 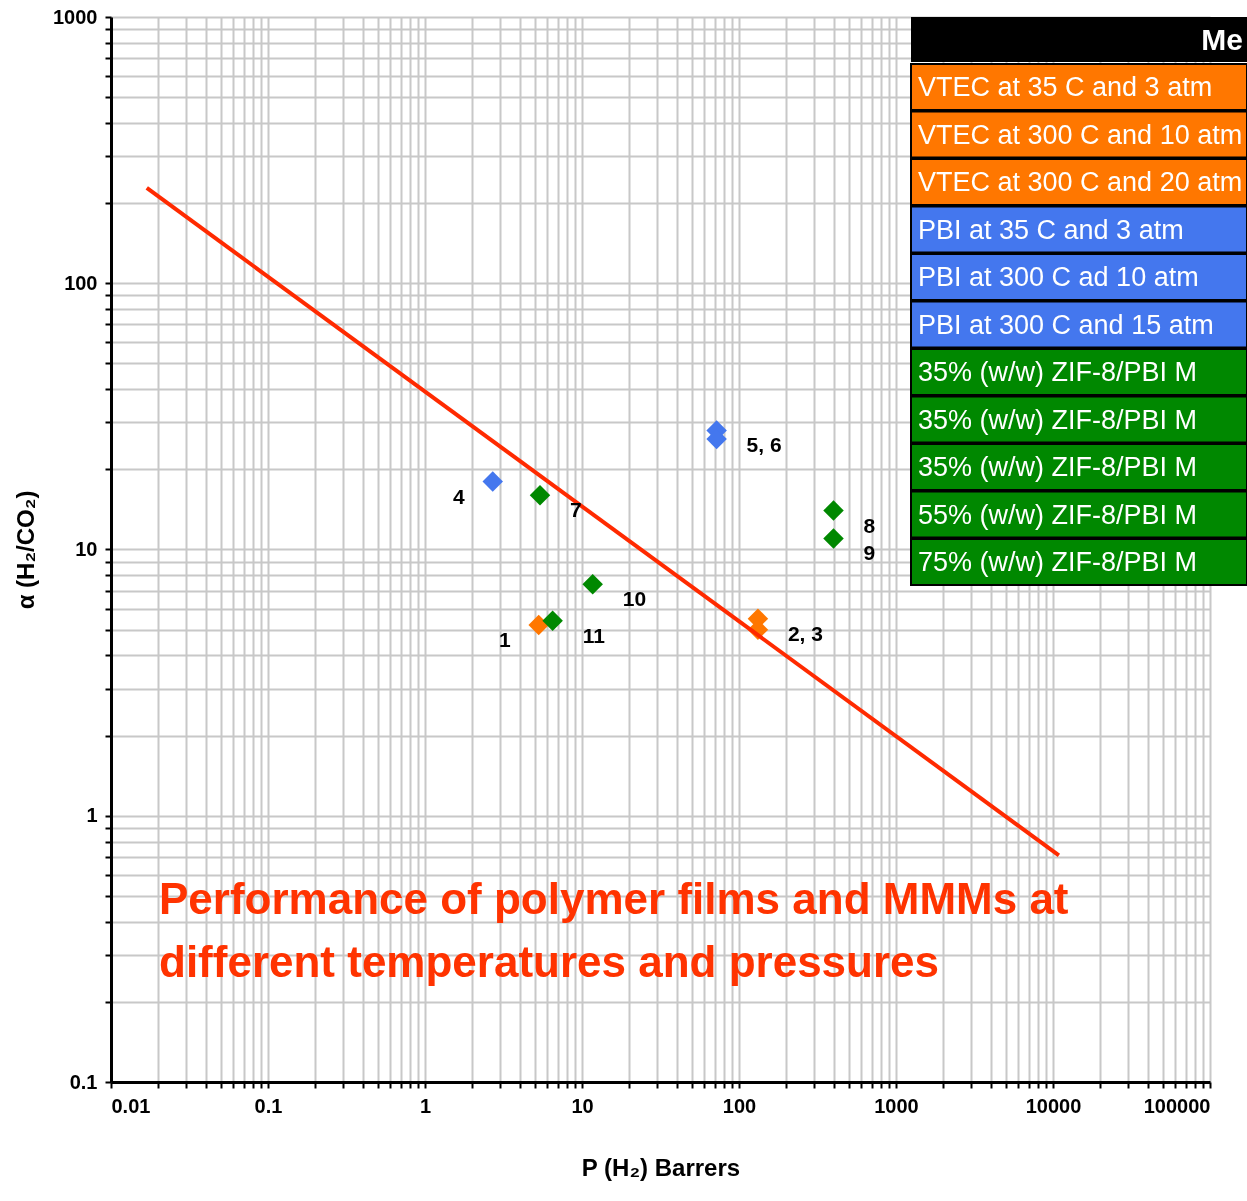 I want to click on annotation: 5, 6, so click(x=764, y=445).